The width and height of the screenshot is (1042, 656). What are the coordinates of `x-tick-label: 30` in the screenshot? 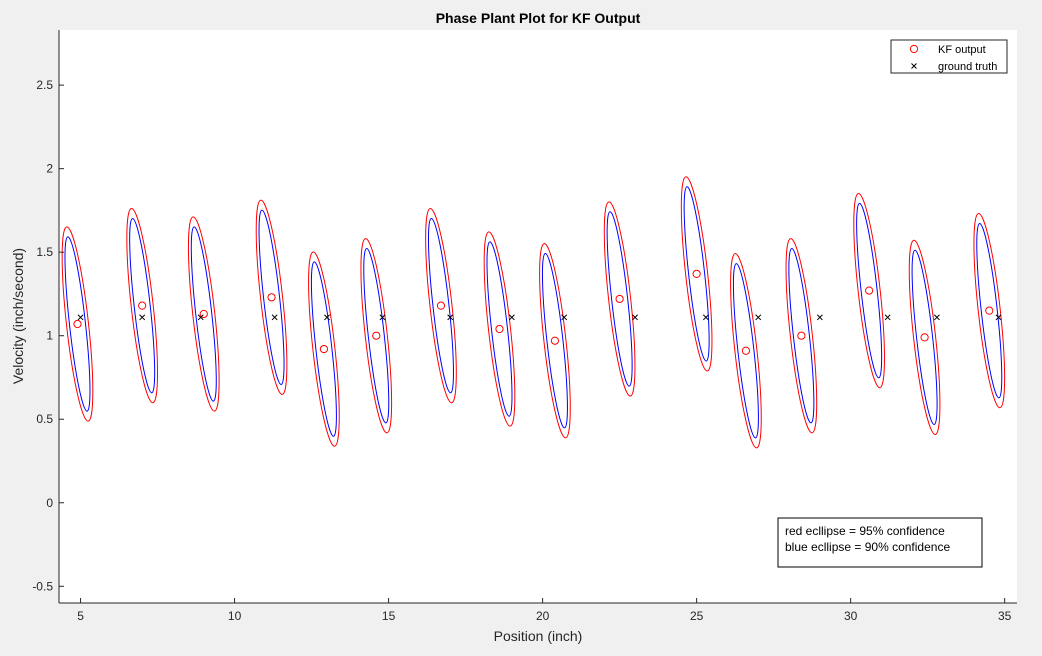 It's located at (851, 616).